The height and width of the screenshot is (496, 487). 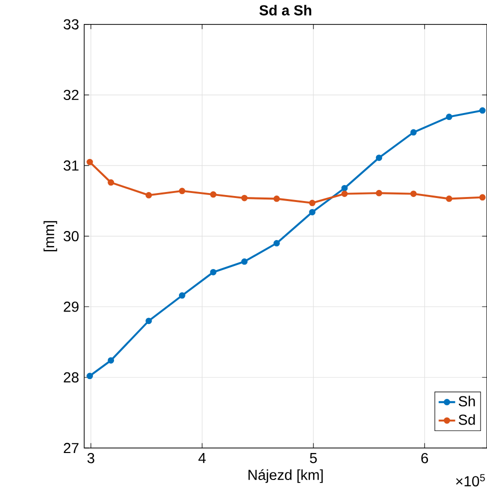 What do you see at coordinates (71, 448) in the screenshot?
I see `y-tick-label: 27` at bounding box center [71, 448].